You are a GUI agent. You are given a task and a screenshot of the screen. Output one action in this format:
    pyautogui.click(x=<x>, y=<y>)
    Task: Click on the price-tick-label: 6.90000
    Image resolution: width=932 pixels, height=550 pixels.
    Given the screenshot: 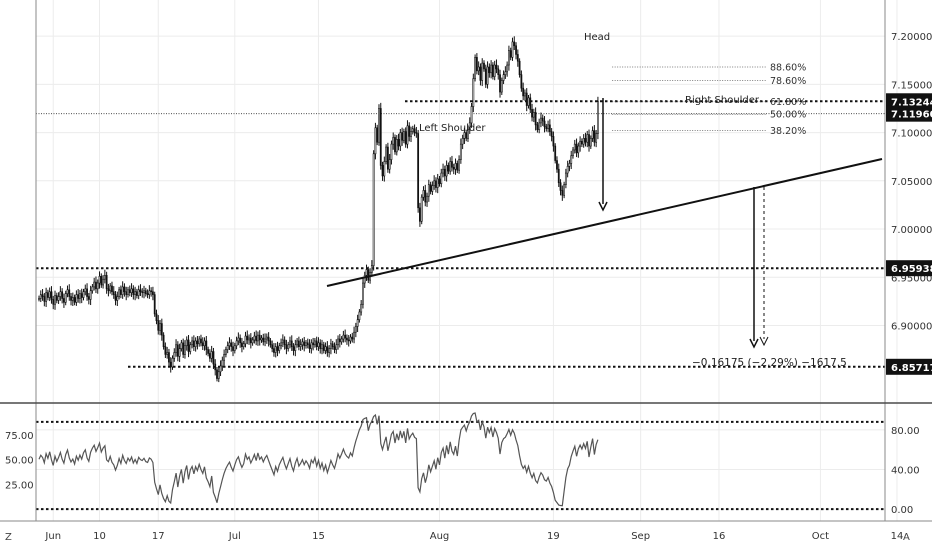 What is the action you would take?
    pyautogui.click(x=911, y=326)
    